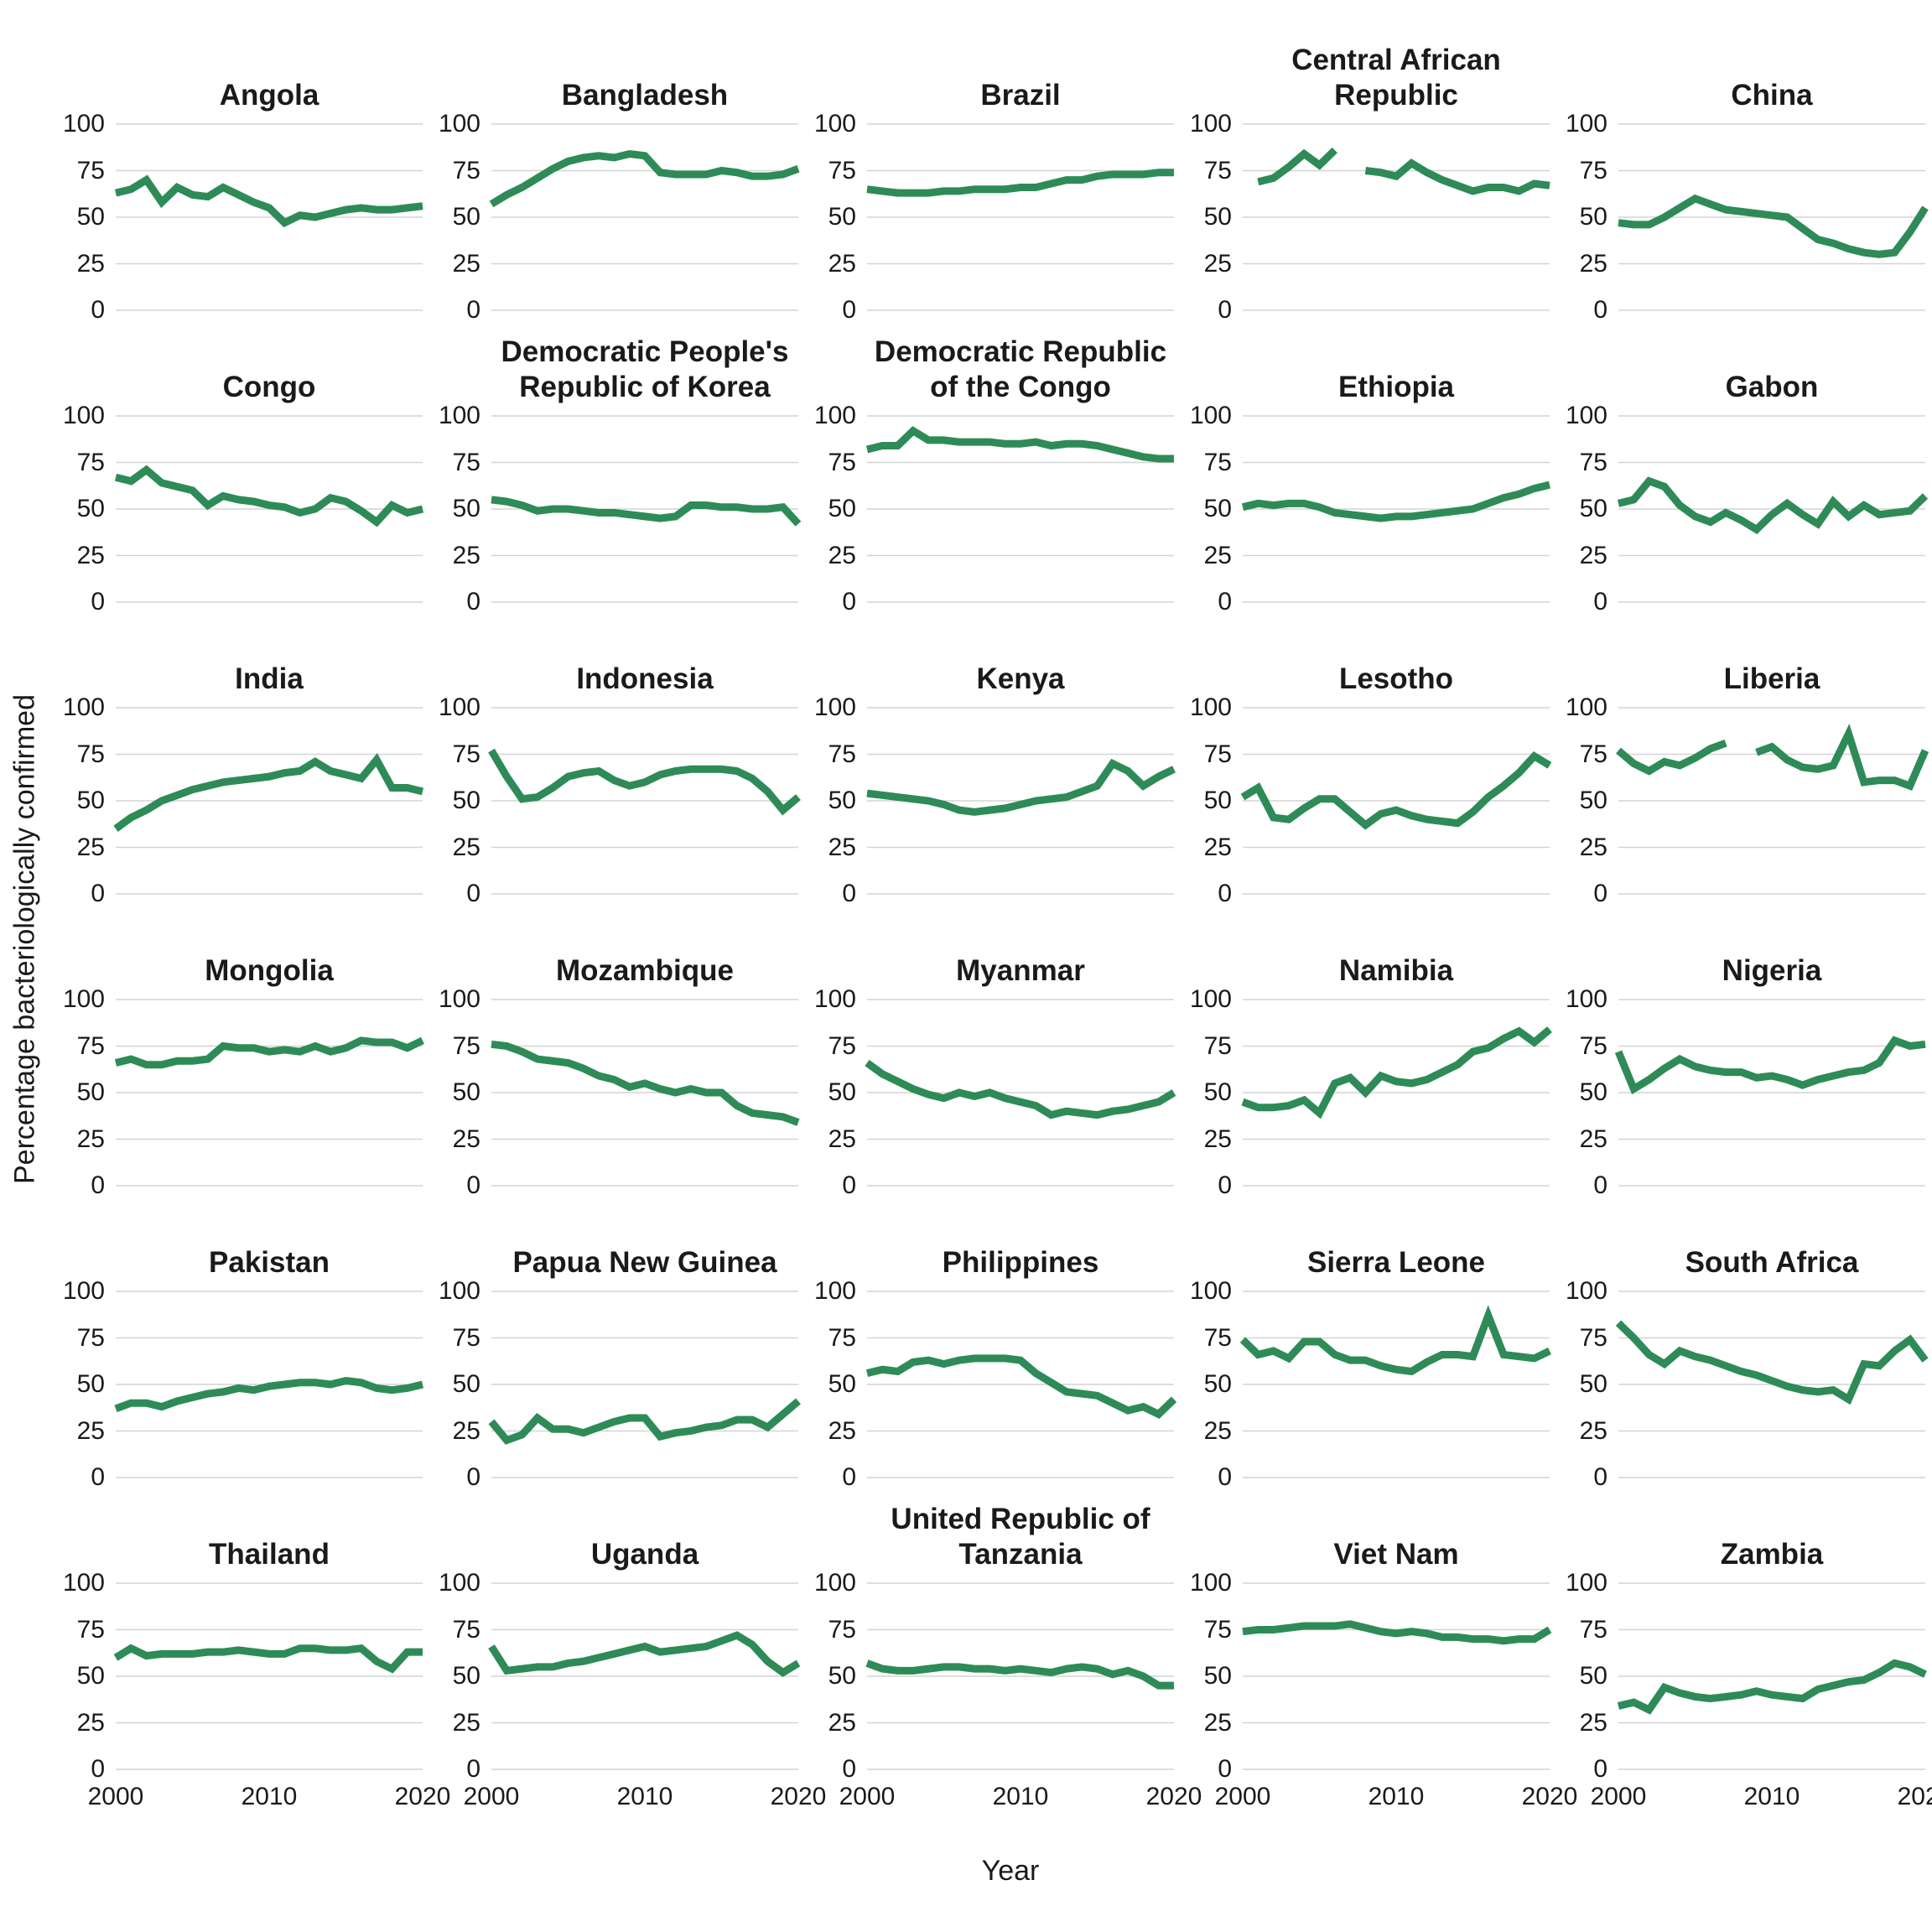  Describe the element at coordinates (1396, 1262) in the screenshot. I see `facet-title: Sierra Leone` at that location.